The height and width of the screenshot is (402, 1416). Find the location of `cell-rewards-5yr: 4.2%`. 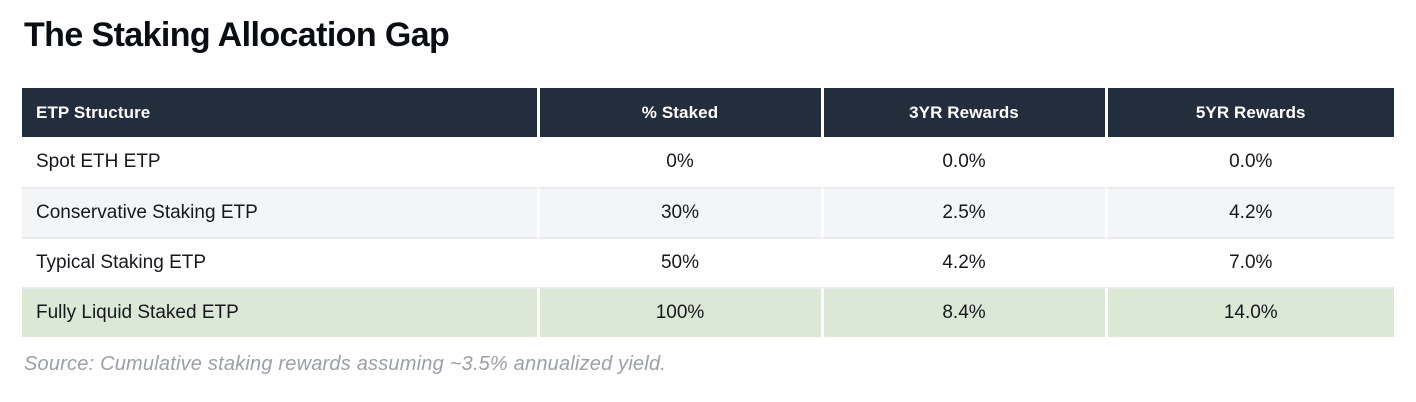

cell-rewards-5yr: 4.2% is located at coordinates (1249, 212).